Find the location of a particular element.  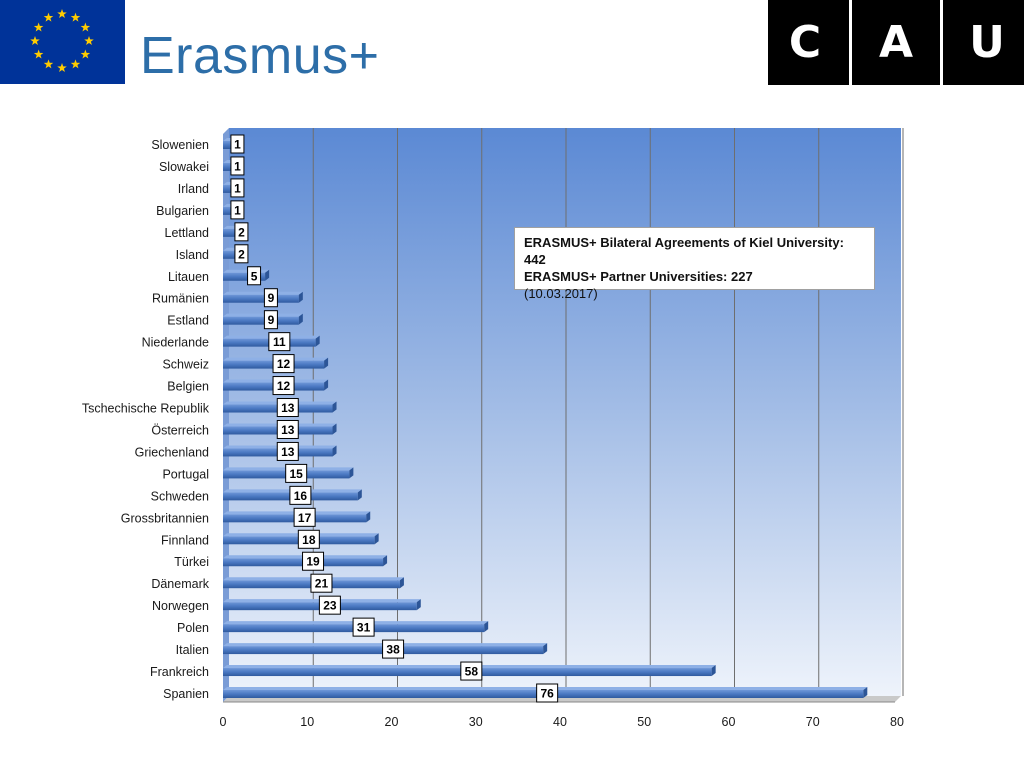

data-label-value: 58 is located at coordinates (472, 672).